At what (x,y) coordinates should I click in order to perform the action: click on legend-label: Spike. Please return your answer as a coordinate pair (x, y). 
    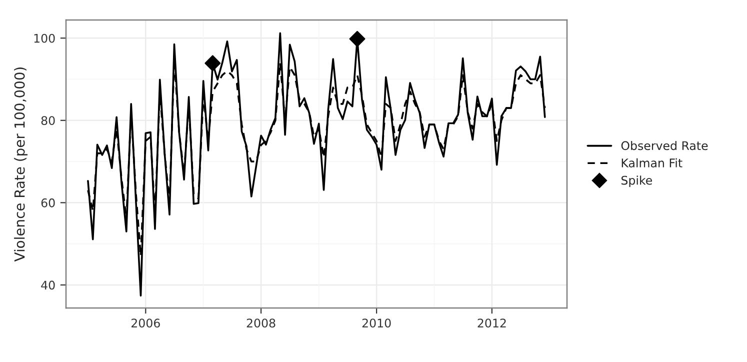
    Looking at the image, I should click on (636, 182).